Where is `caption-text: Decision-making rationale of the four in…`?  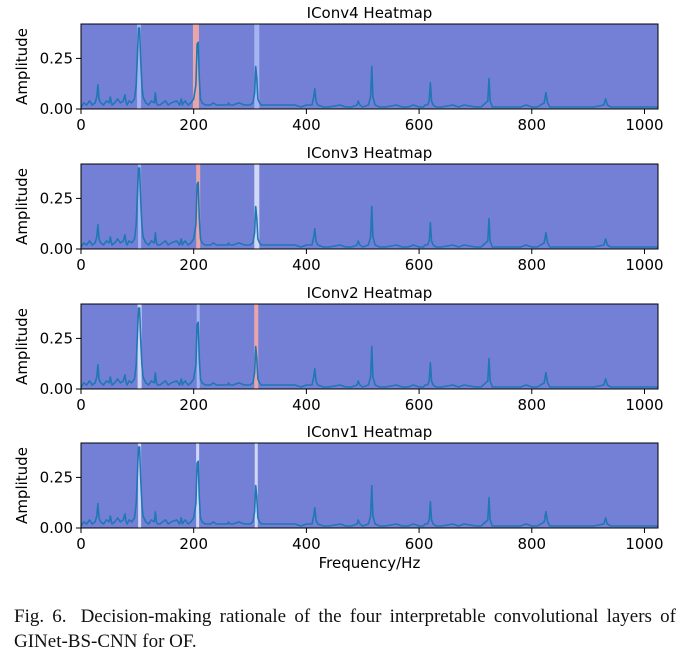
caption-text: Decision-making rationale of the four in… is located at coordinates (345, 629).